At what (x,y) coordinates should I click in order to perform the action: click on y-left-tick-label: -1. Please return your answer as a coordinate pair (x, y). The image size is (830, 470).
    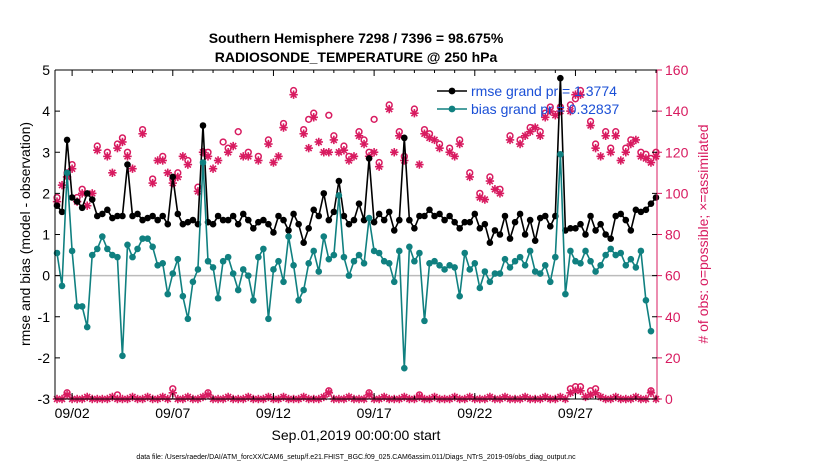
    Looking at the image, I should click on (44, 317).